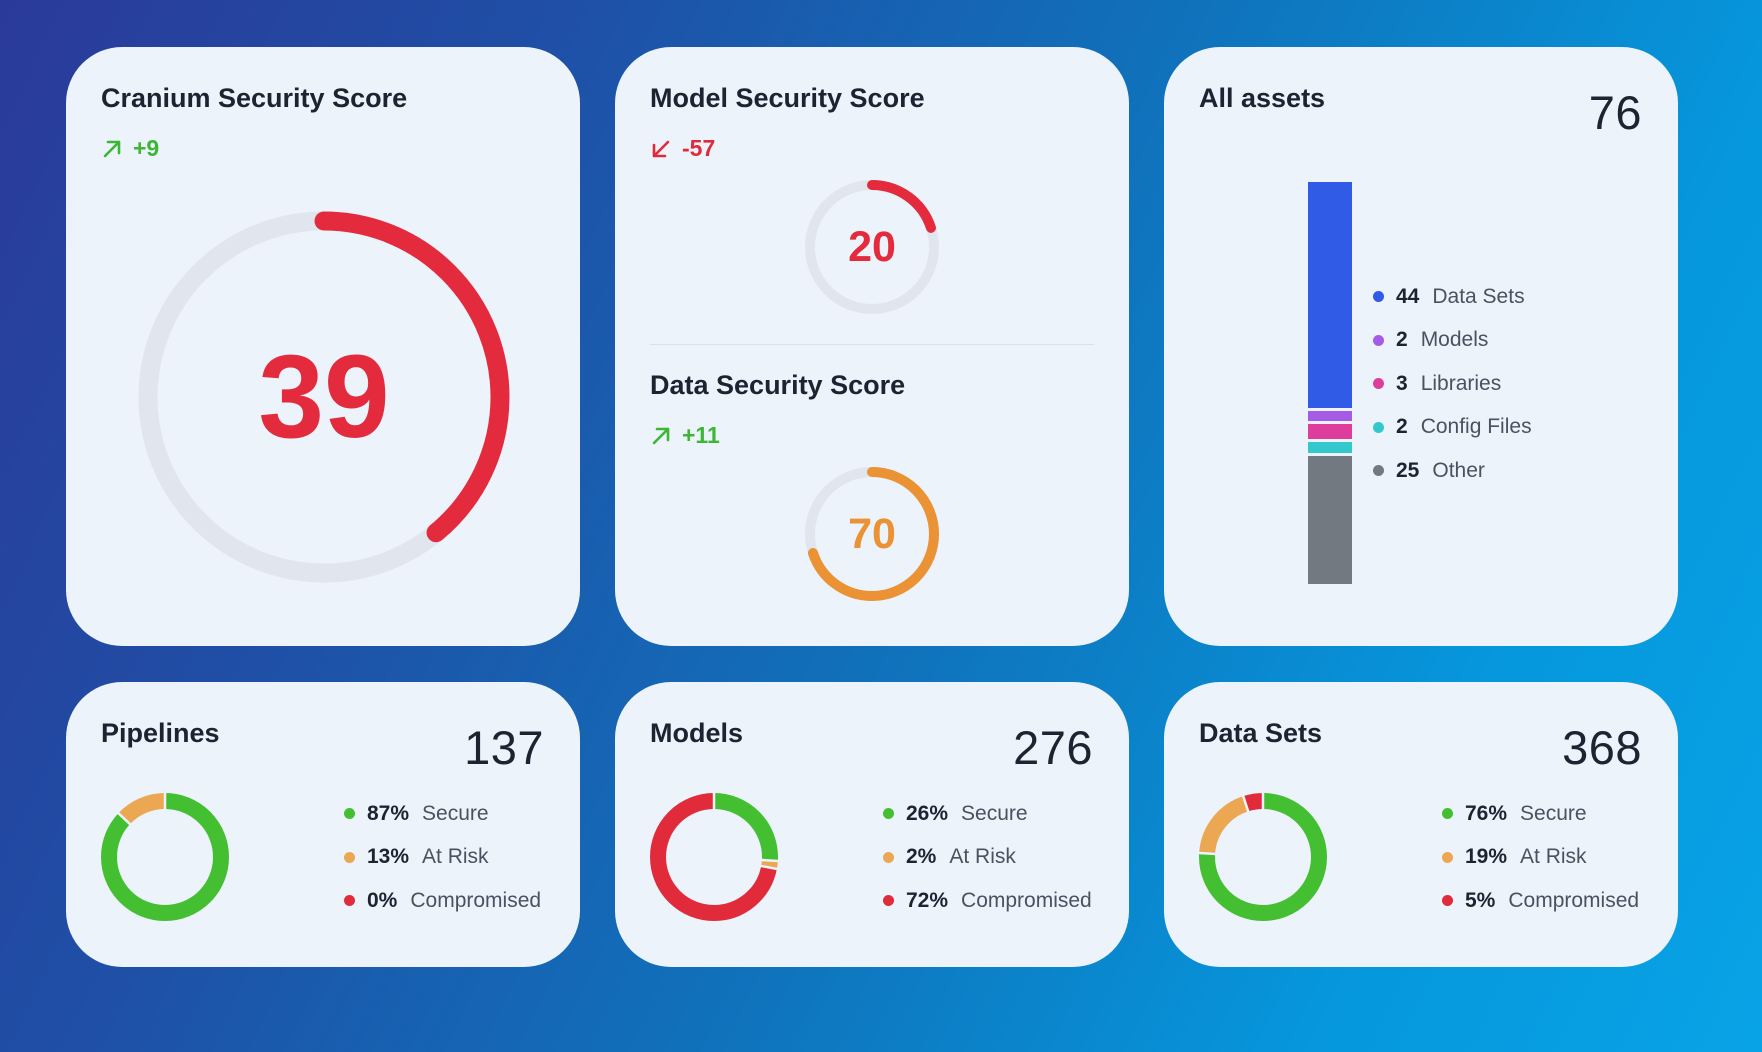  I want to click on models-legend-item: 72% Compromised, so click(987, 901).